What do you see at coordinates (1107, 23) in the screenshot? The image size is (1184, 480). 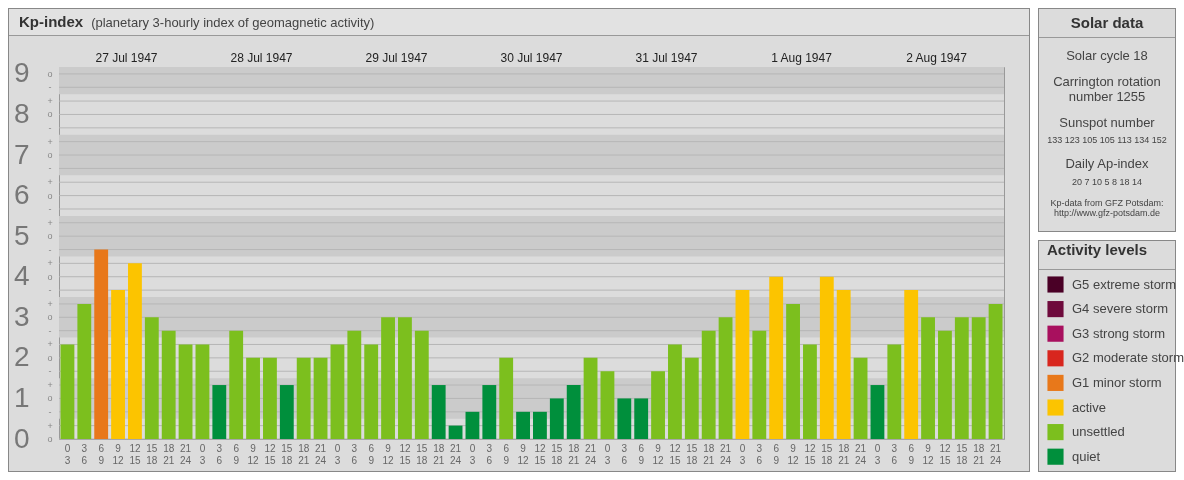 I see `text: Solar data` at bounding box center [1107, 23].